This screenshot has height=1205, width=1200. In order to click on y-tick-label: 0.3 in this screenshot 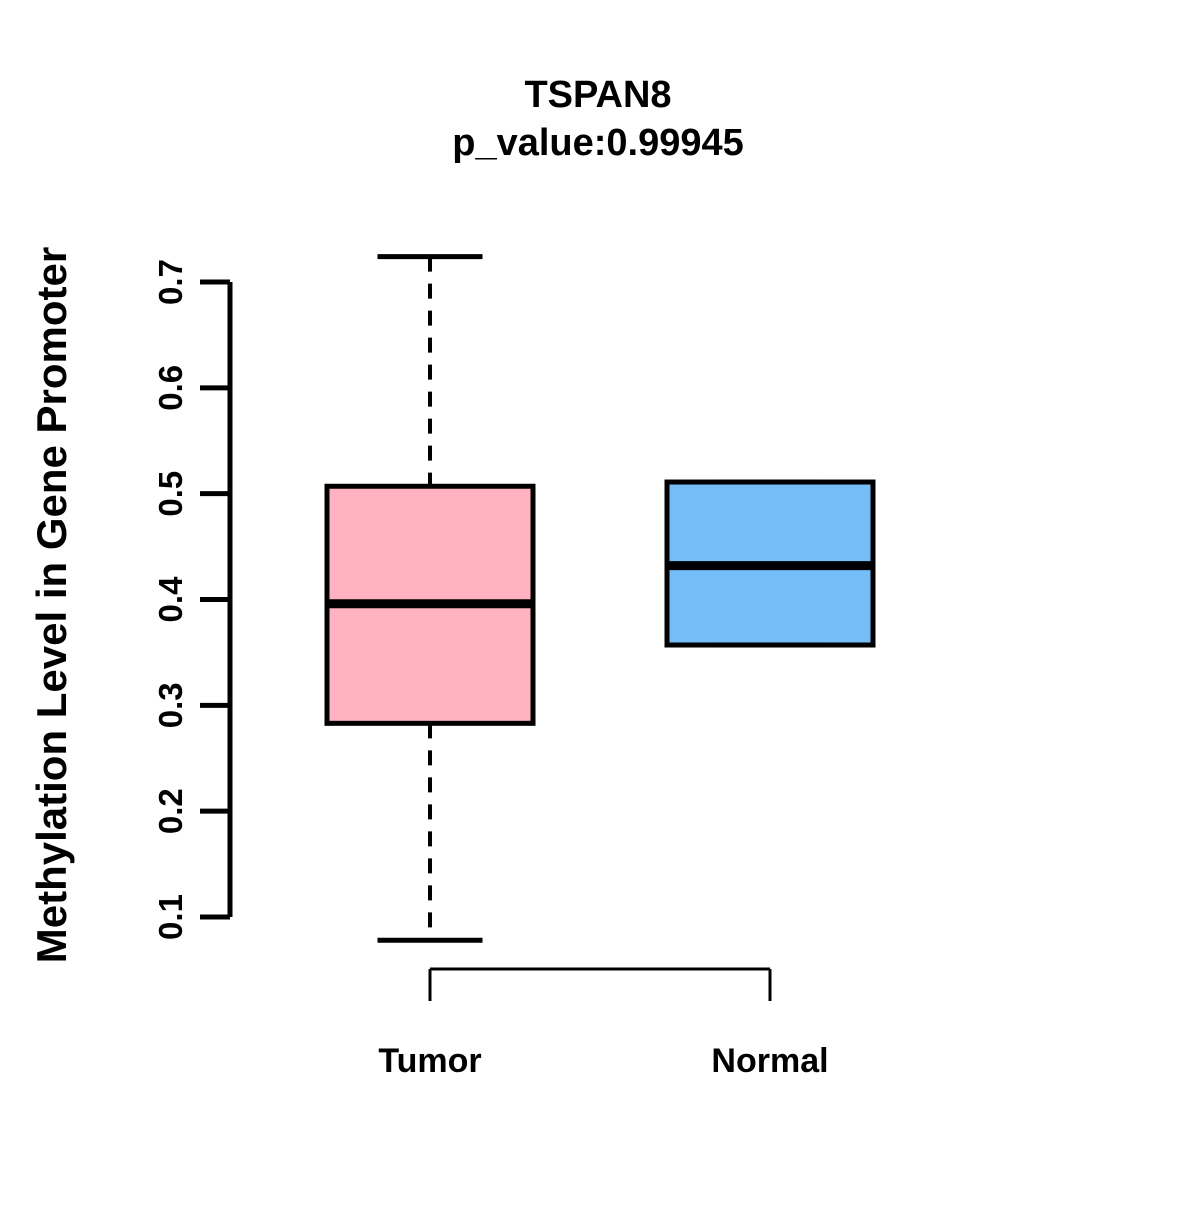, I will do `click(170, 705)`.